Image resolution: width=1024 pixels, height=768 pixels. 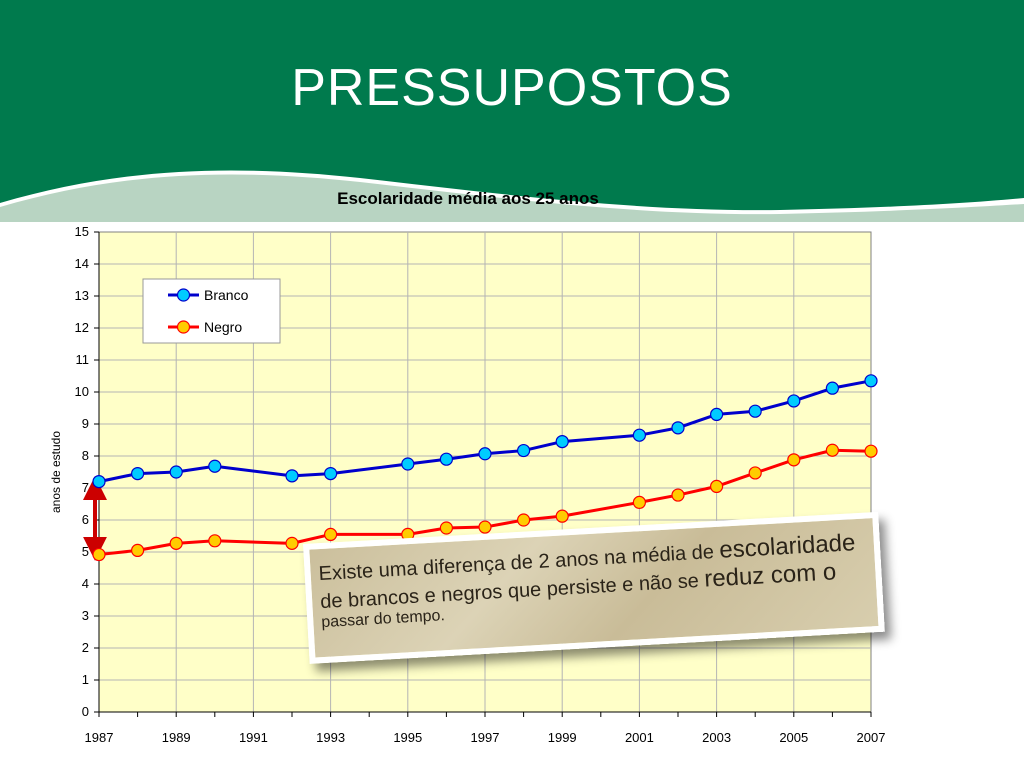 What do you see at coordinates (226, 295) in the screenshot?
I see `legend-label-branco: Branco` at bounding box center [226, 295].